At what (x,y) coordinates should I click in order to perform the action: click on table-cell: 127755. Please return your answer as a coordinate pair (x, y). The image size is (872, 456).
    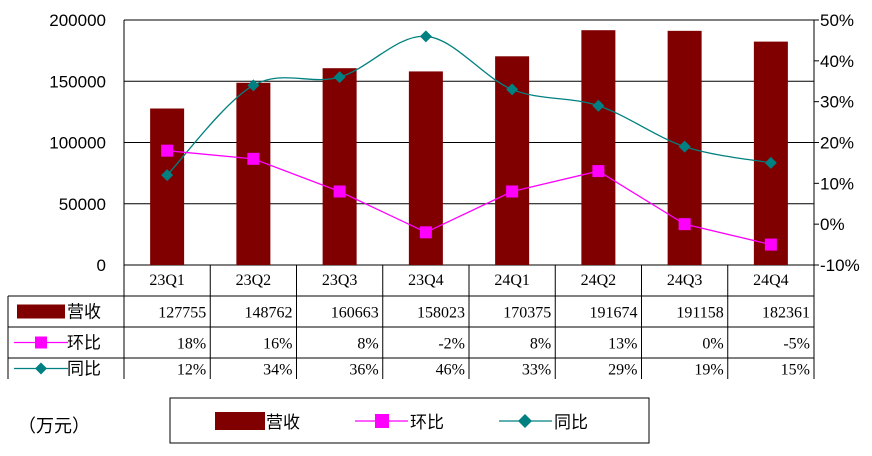
    Looking at the image, I should click on (182, 313).